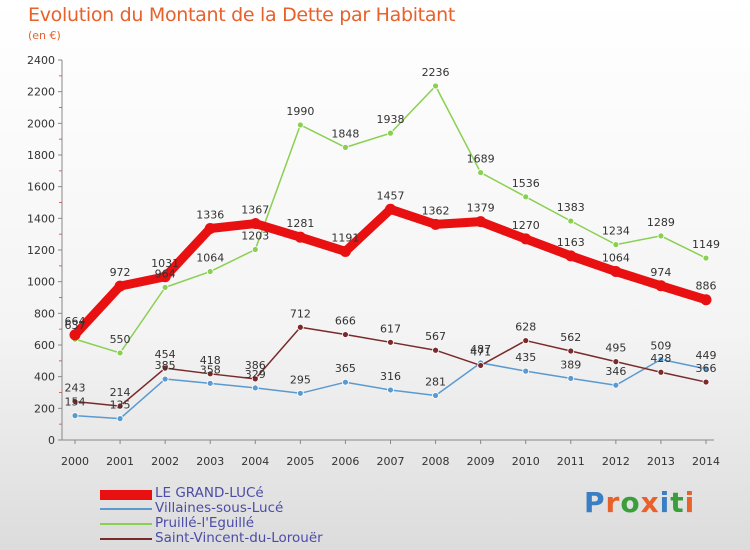 This screenshot has height=550, width=750. What do you see at coordinates (165, 354) in the screenshot?
I see `data-label-saint-vincent-du-loroue-r: 454` at bounding box center [165, 354].